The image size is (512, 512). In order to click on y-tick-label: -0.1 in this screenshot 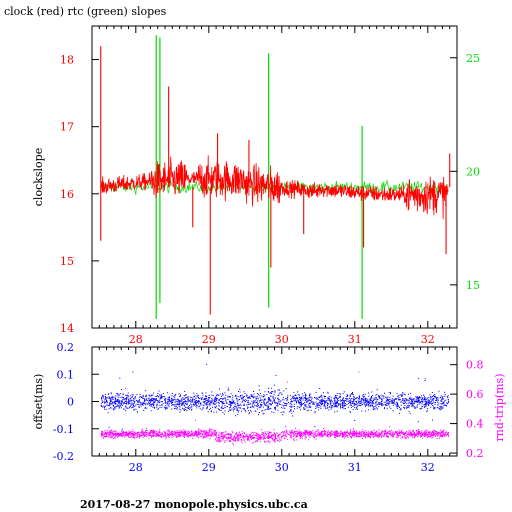, I will do `click(63, 429)`.